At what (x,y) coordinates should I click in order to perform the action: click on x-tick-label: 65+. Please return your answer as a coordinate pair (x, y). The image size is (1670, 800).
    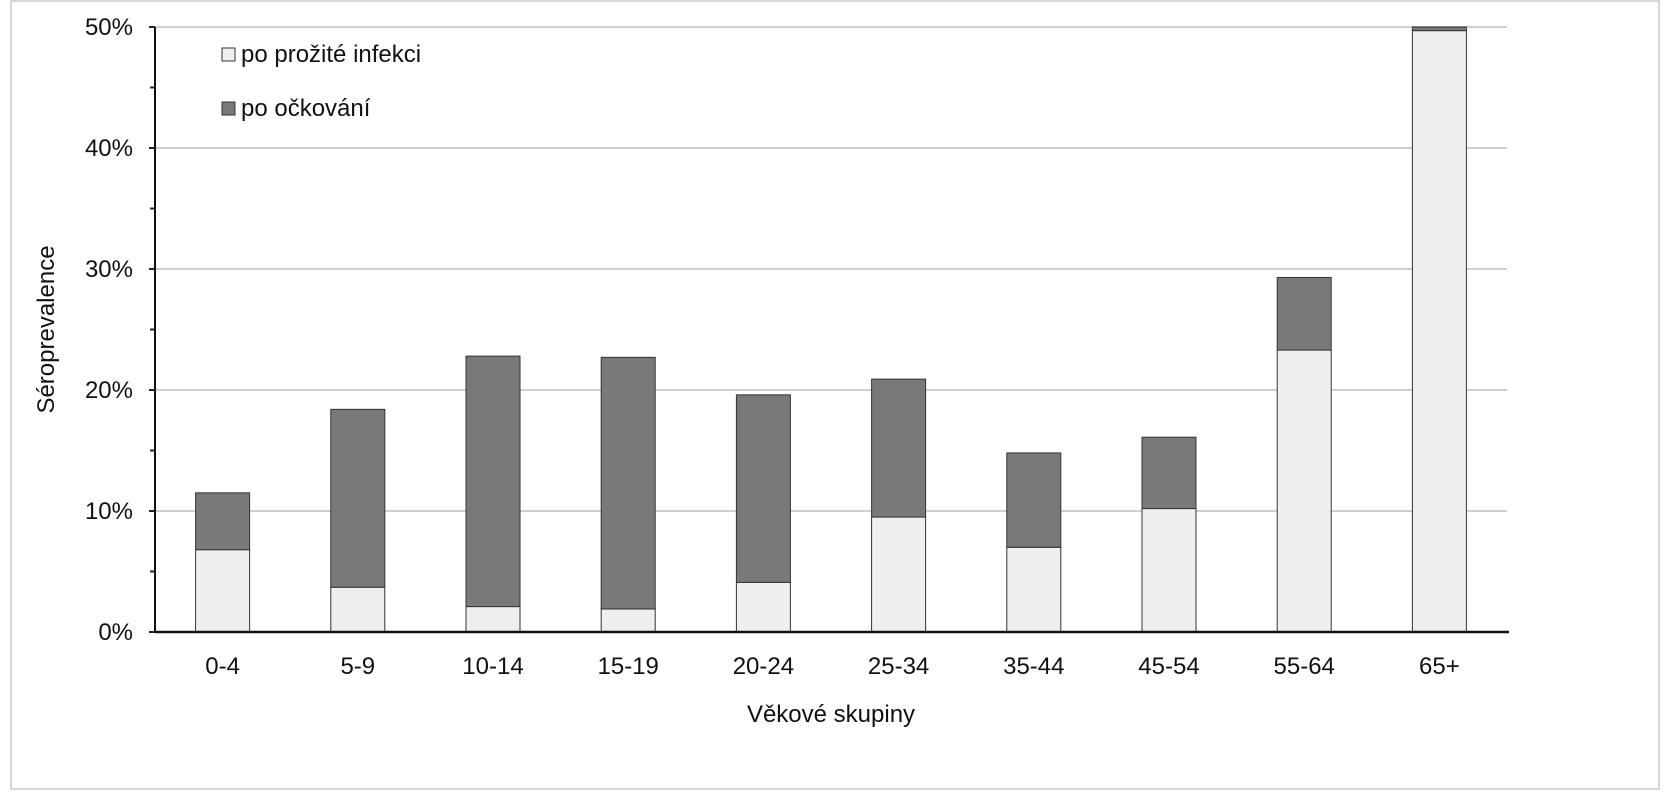
    Looking at the image, I should click on (1439, 666).